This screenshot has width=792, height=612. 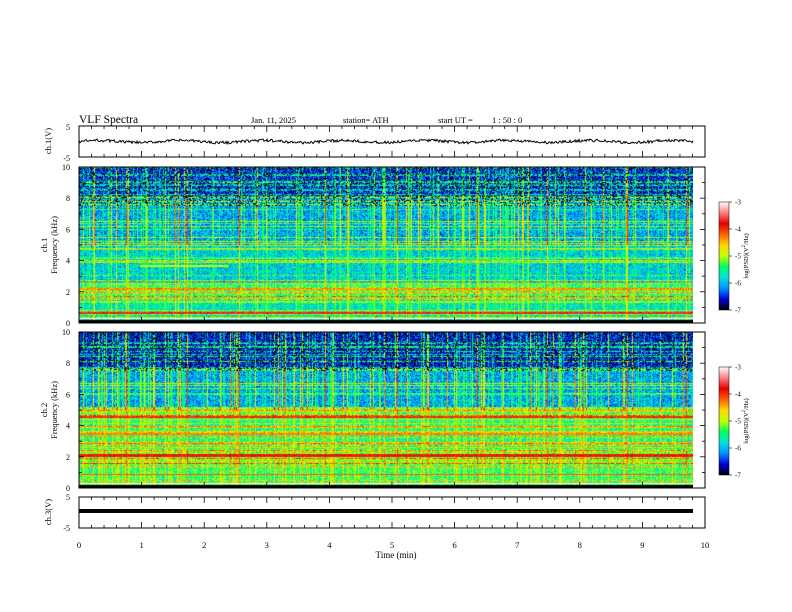 I want to click on ch3-ylabel: ch.3(V), so click(x=48, y=512).